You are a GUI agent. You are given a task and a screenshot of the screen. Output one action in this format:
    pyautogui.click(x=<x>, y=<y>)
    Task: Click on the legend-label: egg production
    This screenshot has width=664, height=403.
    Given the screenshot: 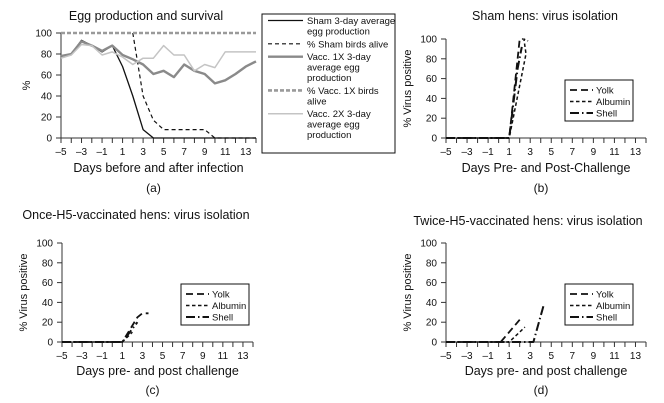 What is the action you would take?
    pyautogui.click(x=338, y=31)
    